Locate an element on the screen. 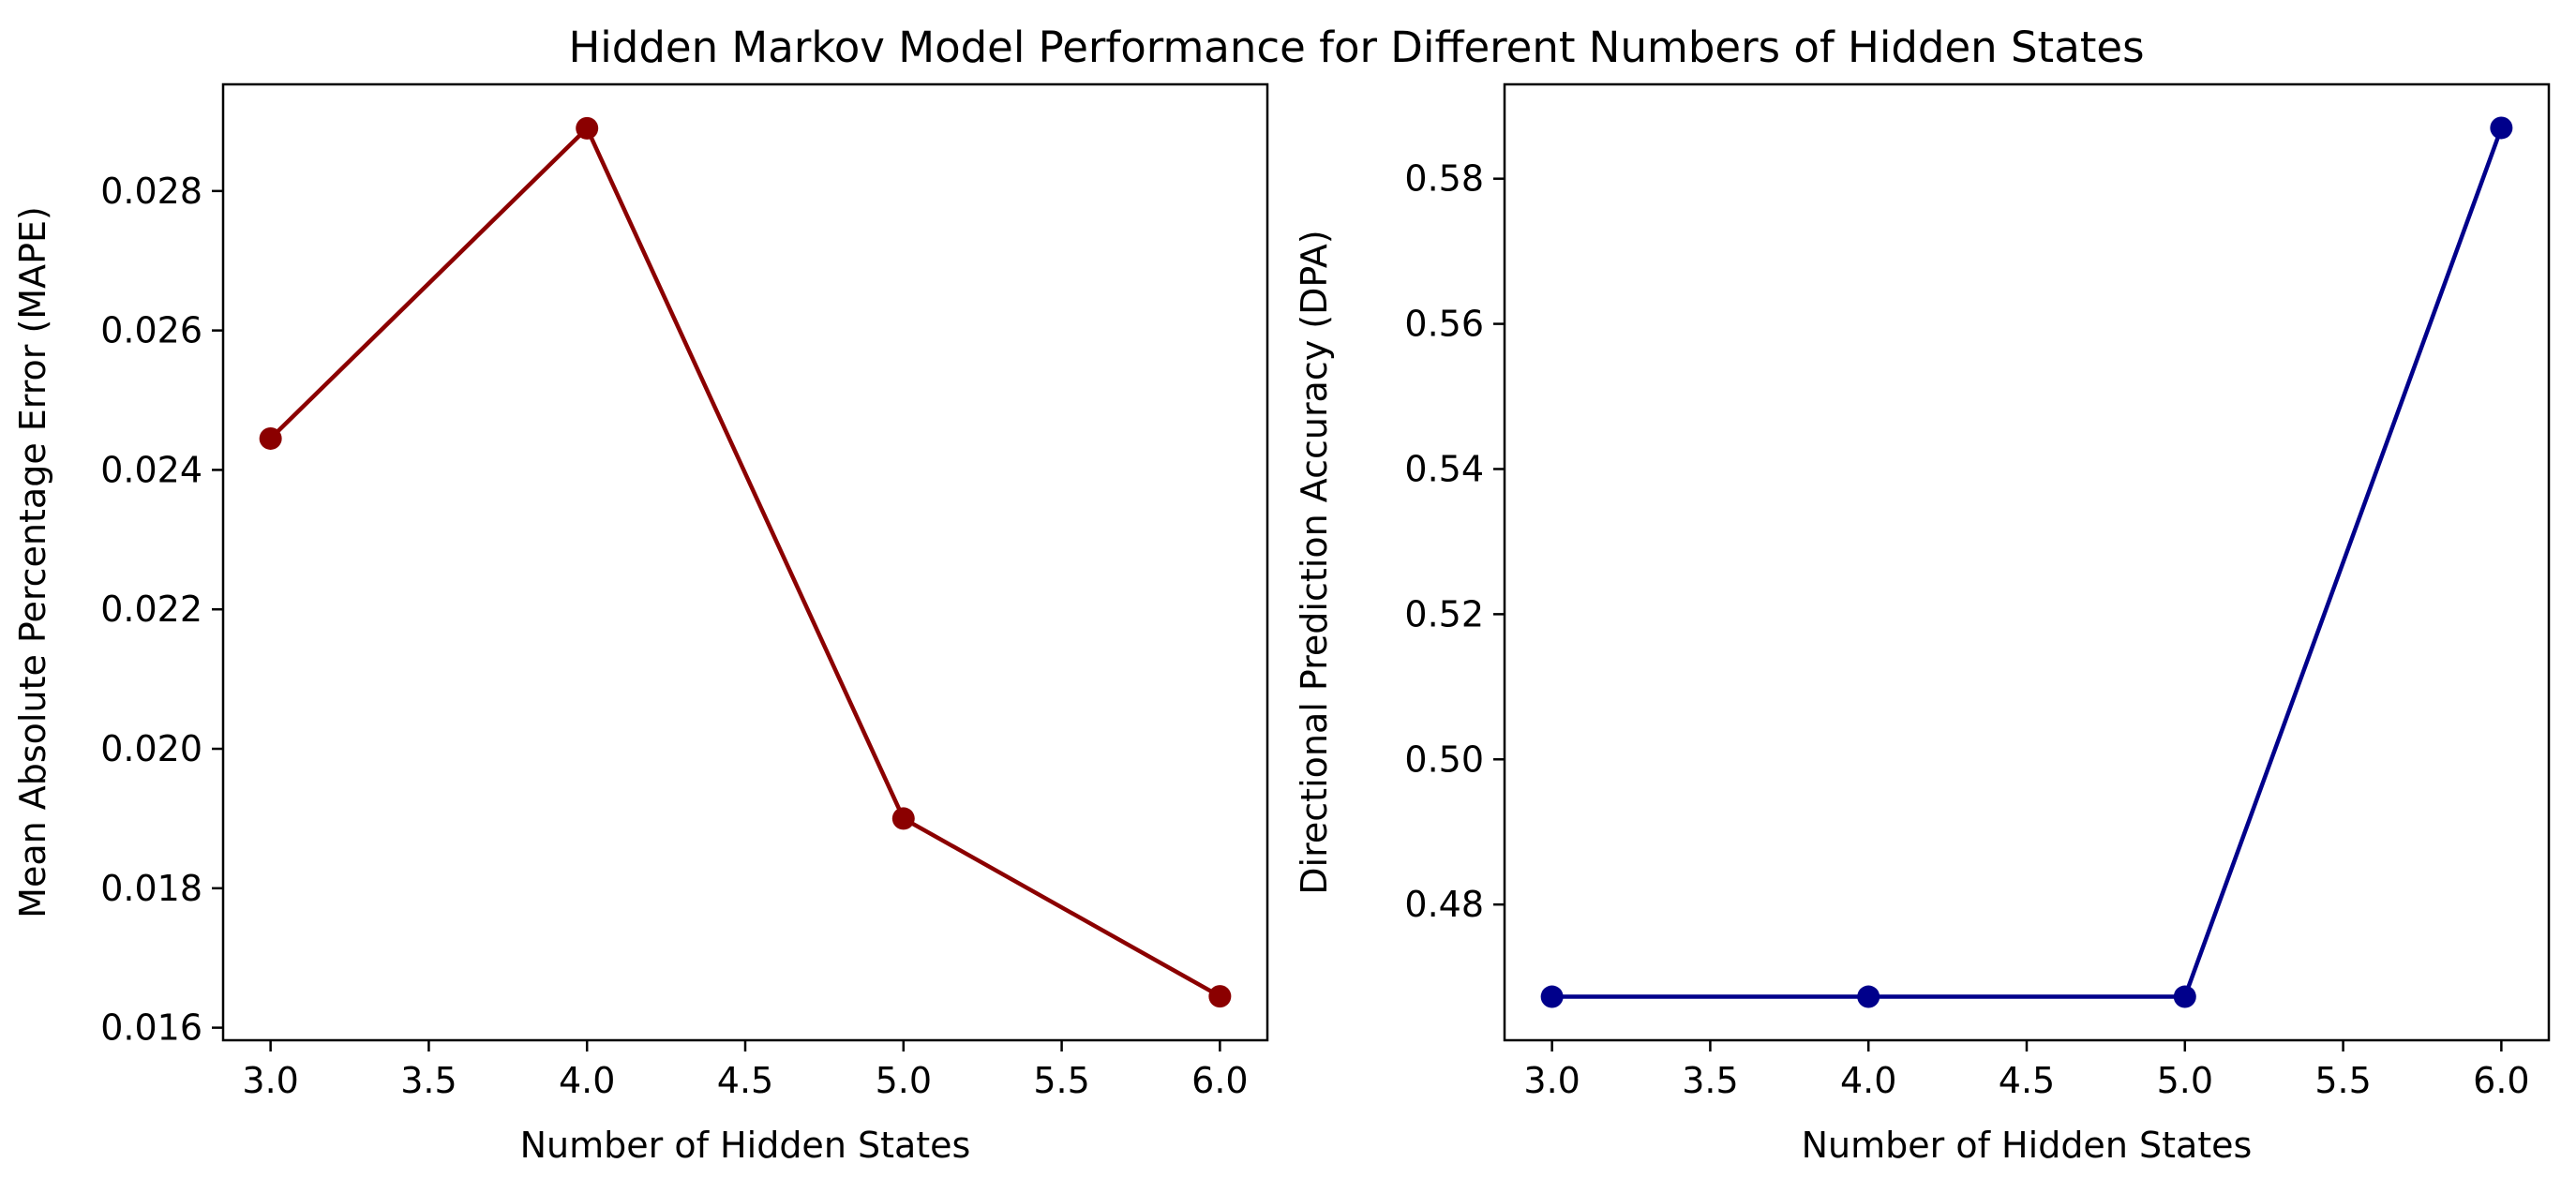 The width and height of the screenshot is (2576, 1193). mape-x-tick-label: 5.0 is located at coordinates (904, 1080).